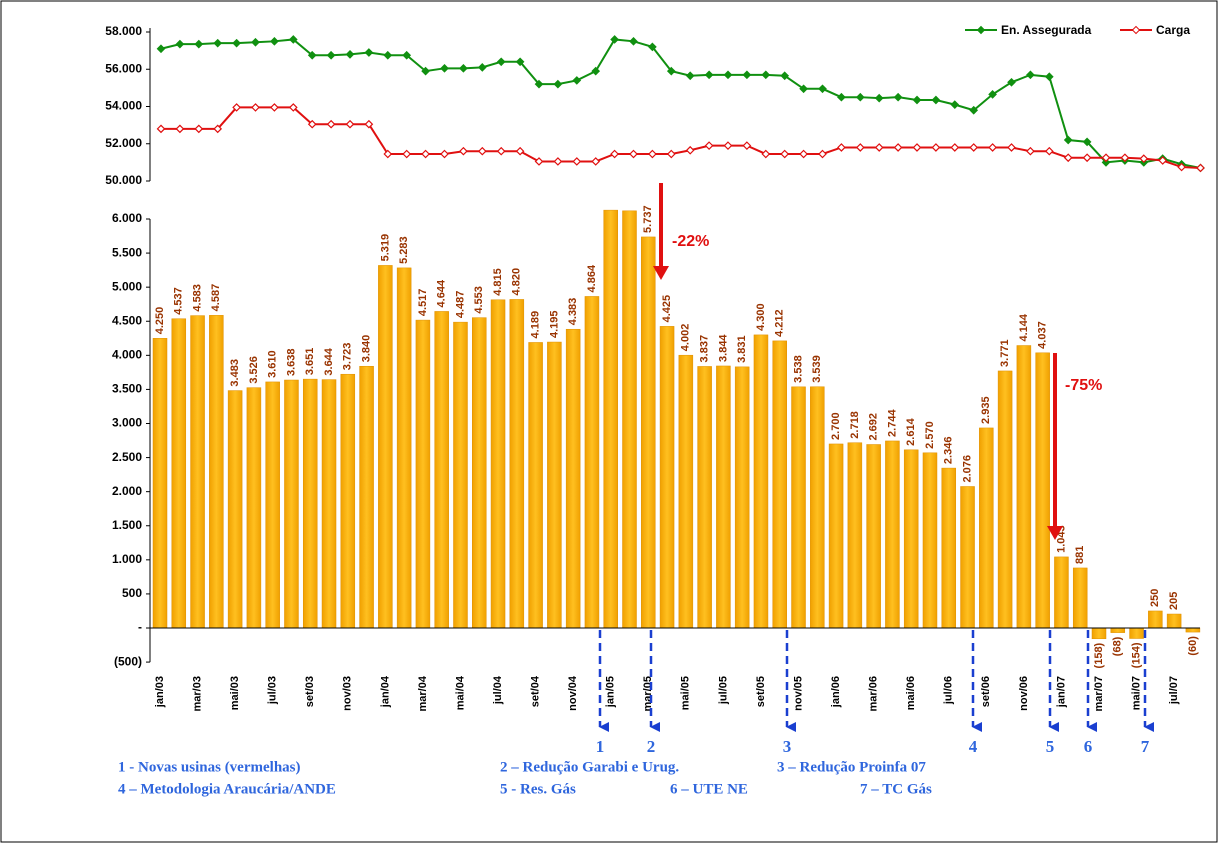  What do you see at coordinates (1173, 30) in the screenshot?
I see `legend-label: Carga` at bounding box center [1173, 30].